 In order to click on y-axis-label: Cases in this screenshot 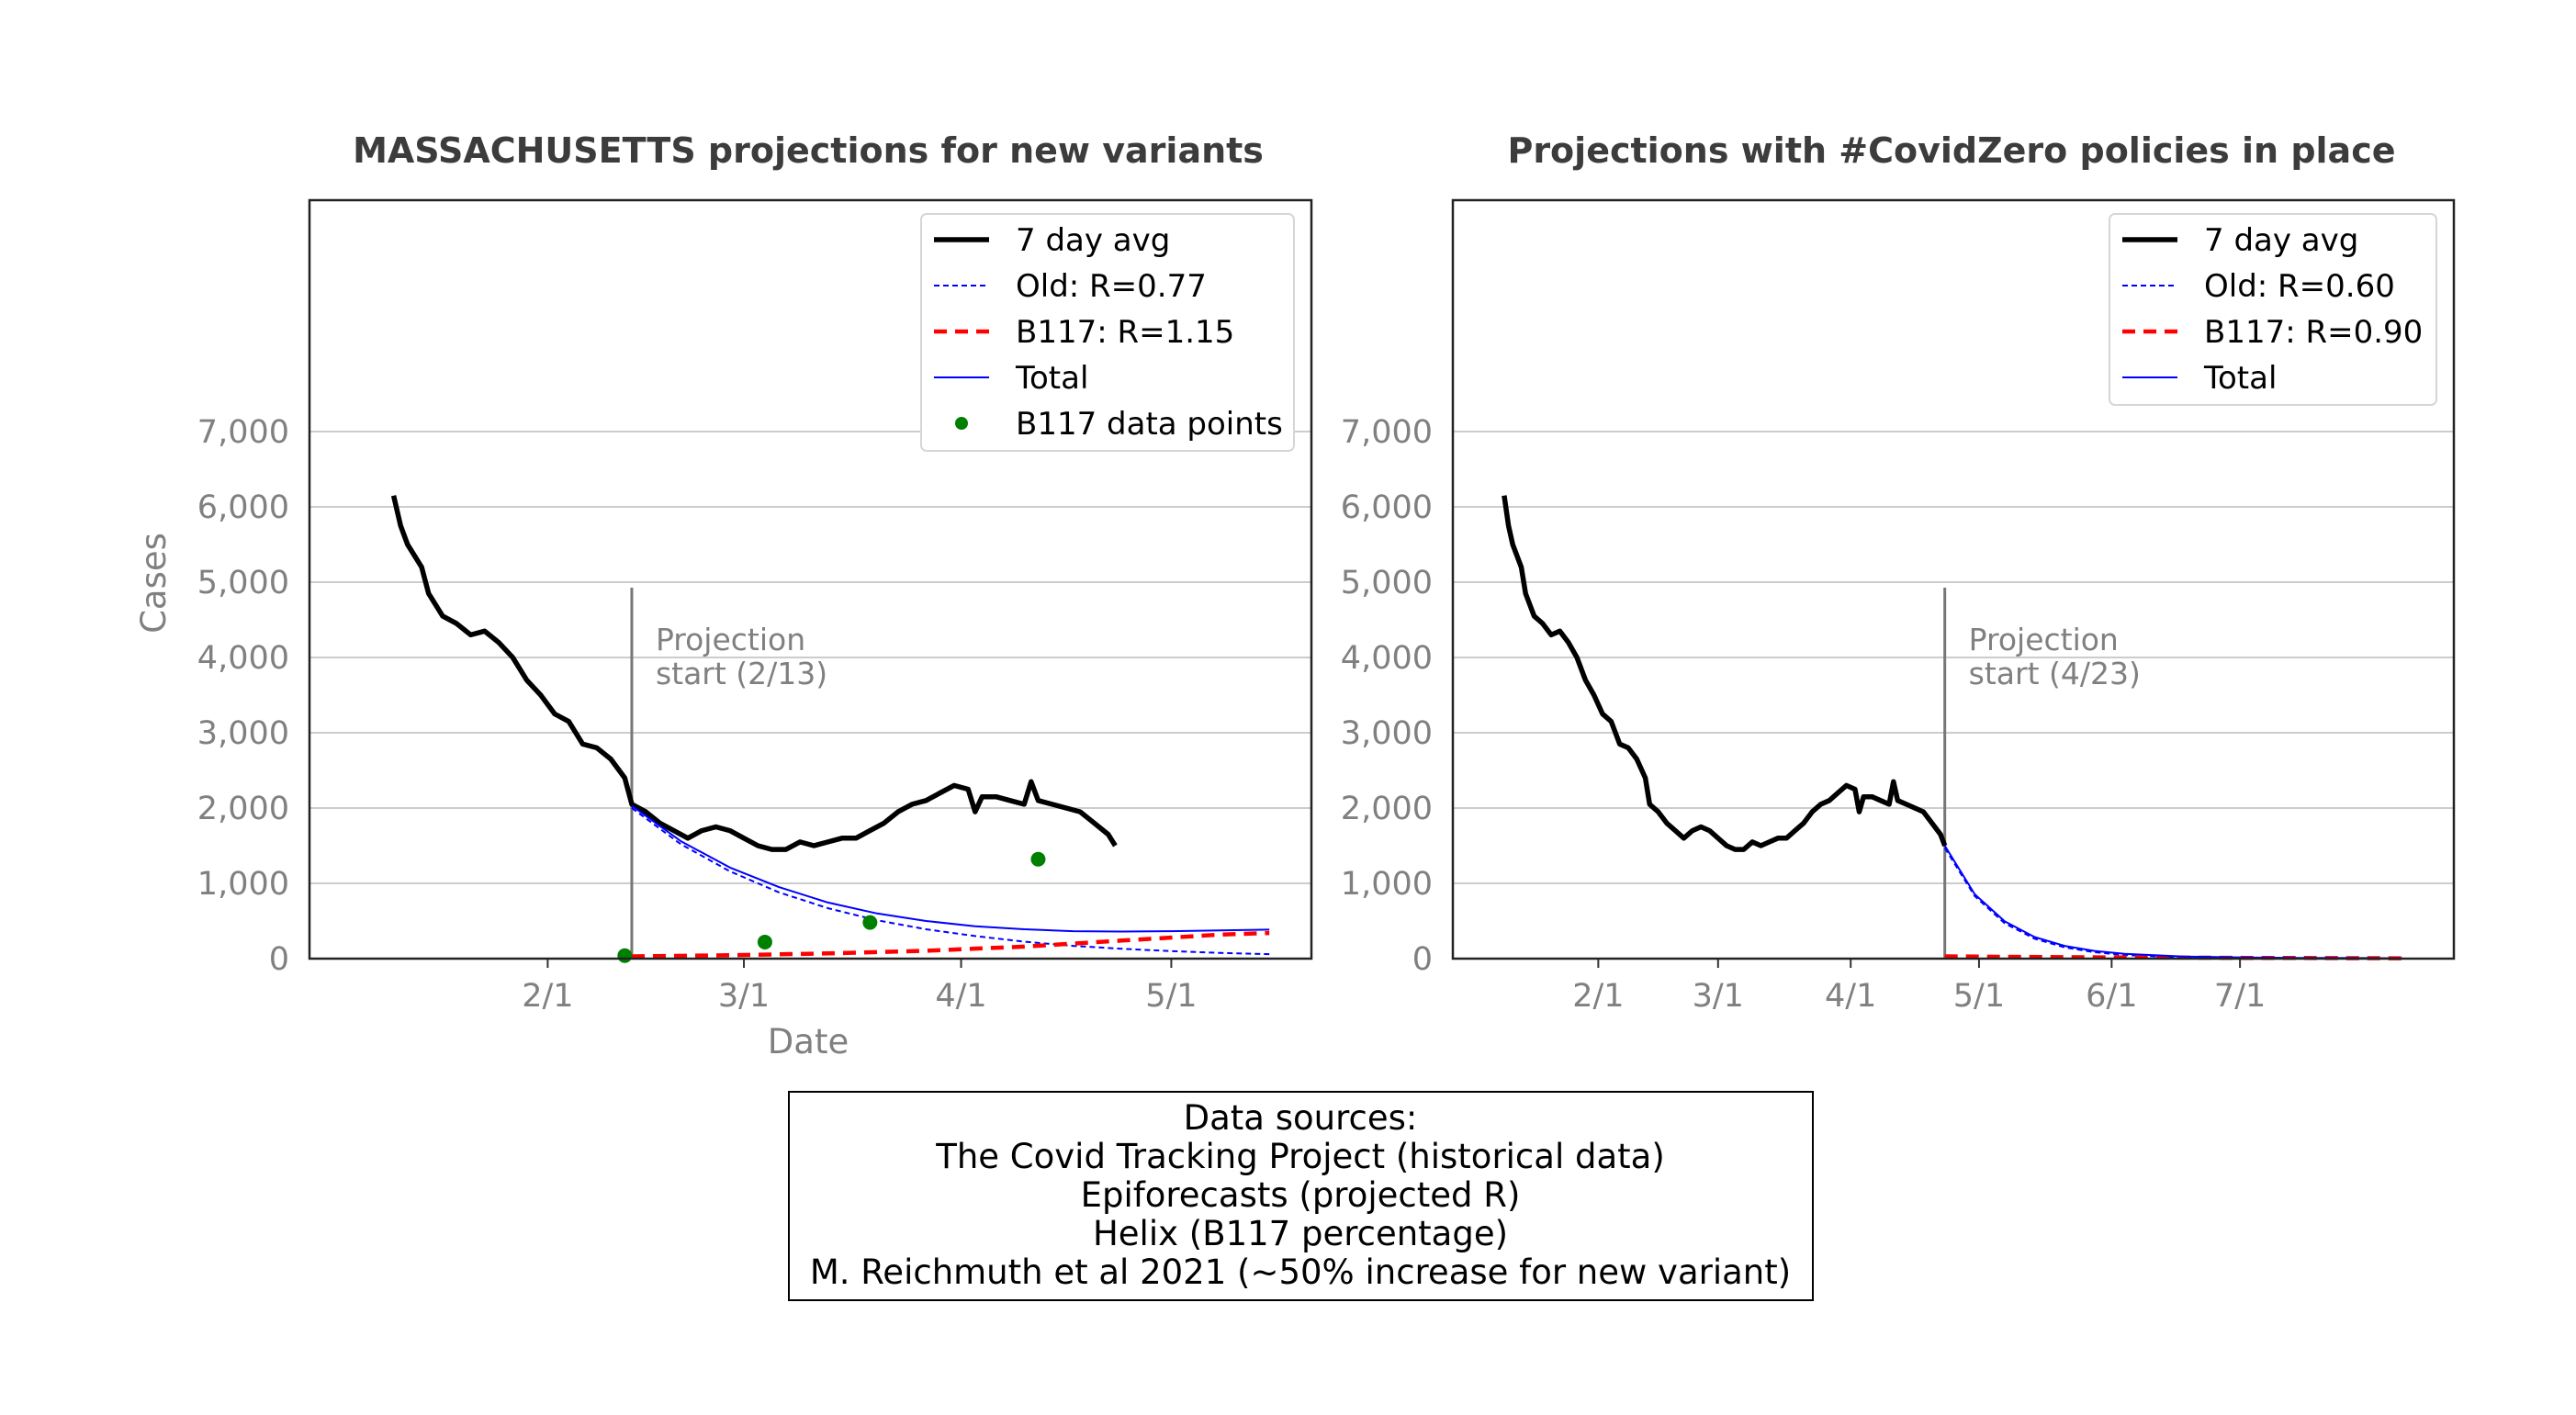, I will do `click(154, 583)`.